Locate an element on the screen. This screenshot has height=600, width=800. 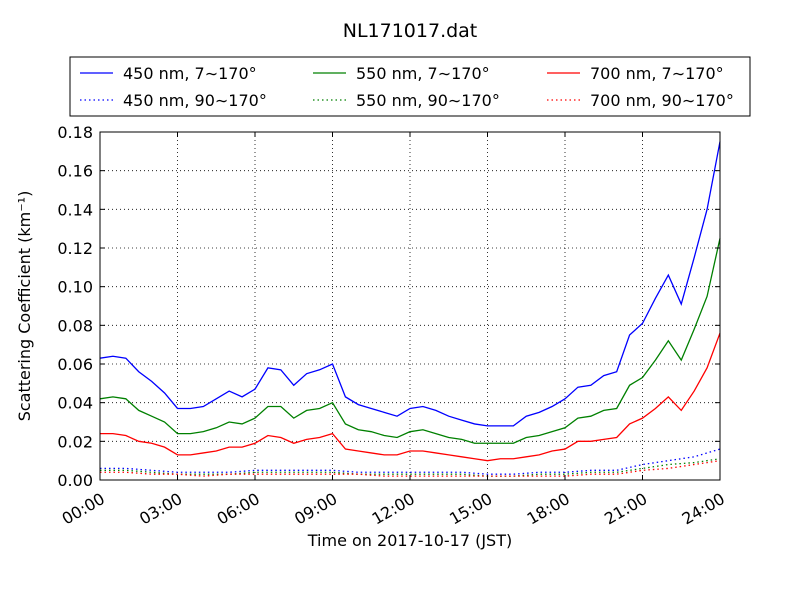
legend-label-6: 700 nm, 90∼170° is located at coordinates (662, 100).